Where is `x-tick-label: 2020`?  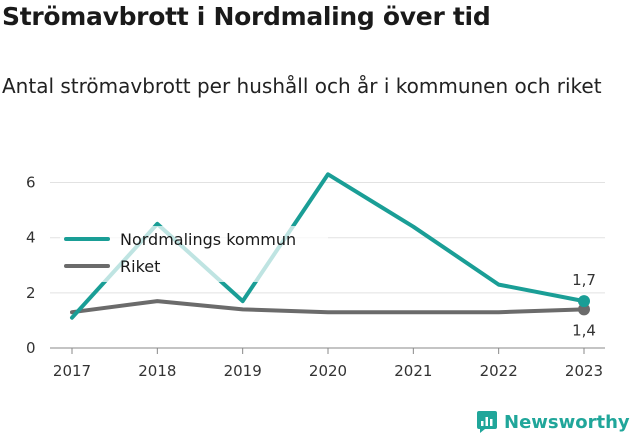 x-tick-label: 2020 is located at coordinates (328, 371).